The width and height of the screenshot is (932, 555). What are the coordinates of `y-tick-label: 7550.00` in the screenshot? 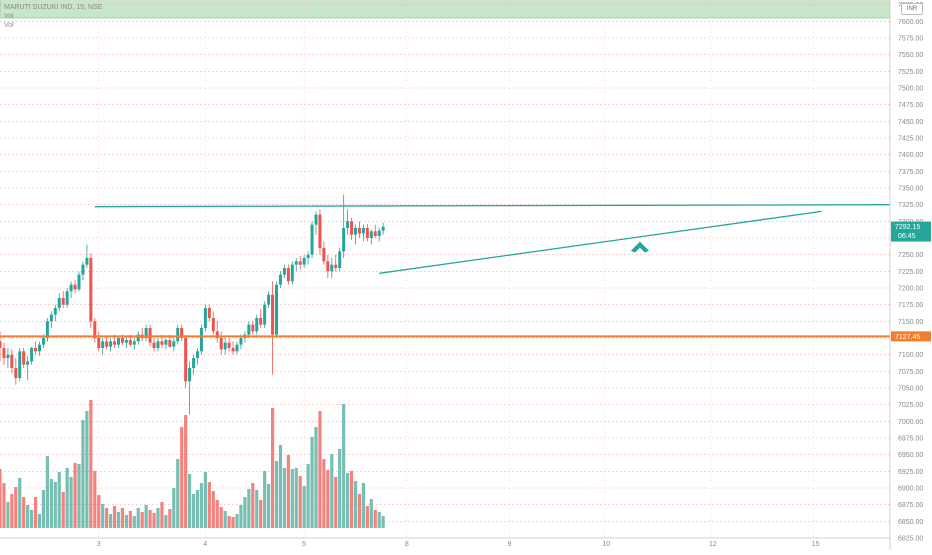 It's located at (910, 55).